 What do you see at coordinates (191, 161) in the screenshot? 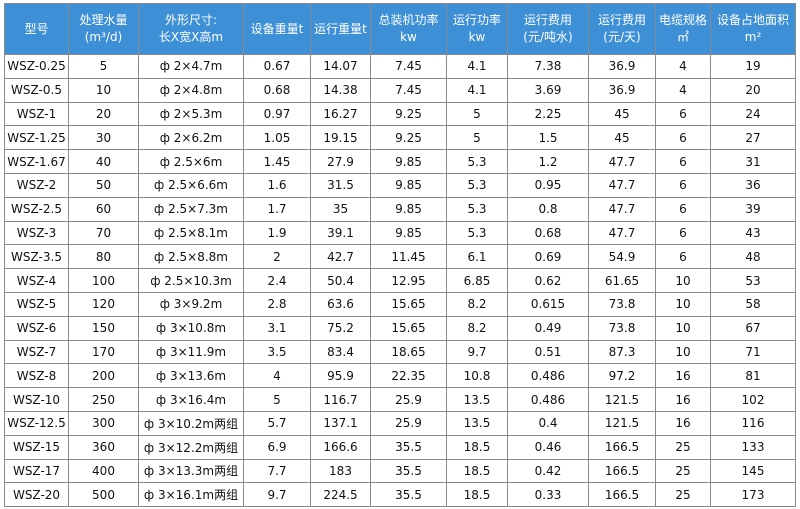
I see `table-cell: ф 2.5×6m` at bounding box center [191, 161].